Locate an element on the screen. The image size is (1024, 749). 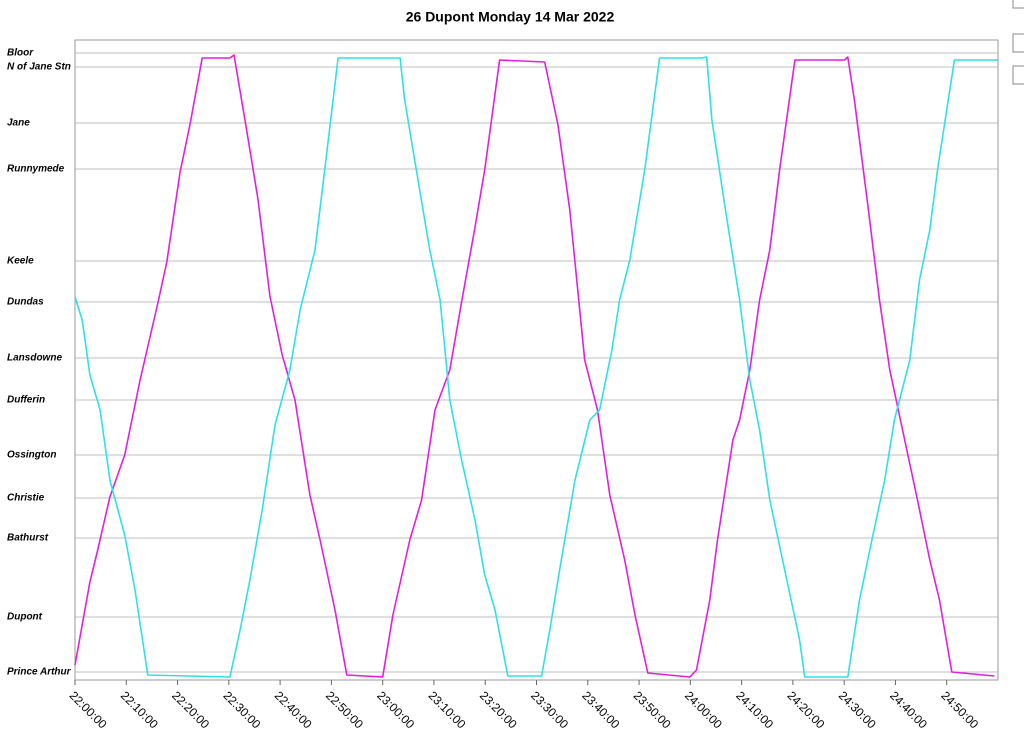
y-tick-label: Keele is located at coordinates (20, 261).